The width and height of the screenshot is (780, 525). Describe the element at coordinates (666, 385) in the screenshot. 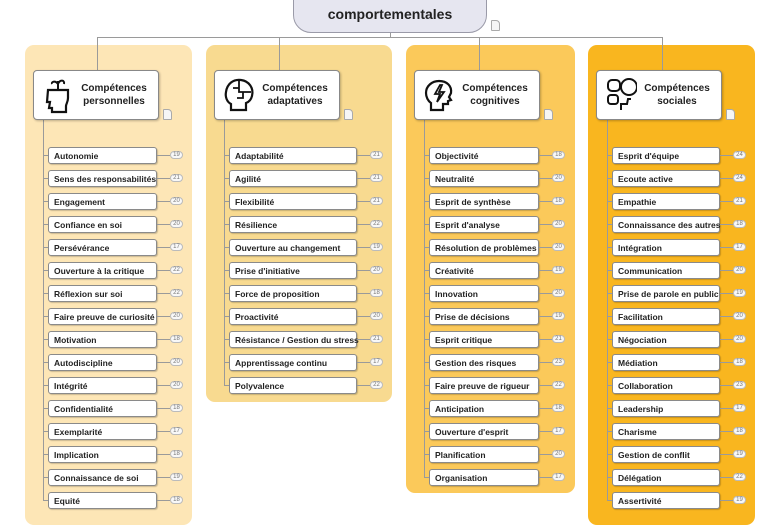

I see `skill-node: Collaboration` at that location.